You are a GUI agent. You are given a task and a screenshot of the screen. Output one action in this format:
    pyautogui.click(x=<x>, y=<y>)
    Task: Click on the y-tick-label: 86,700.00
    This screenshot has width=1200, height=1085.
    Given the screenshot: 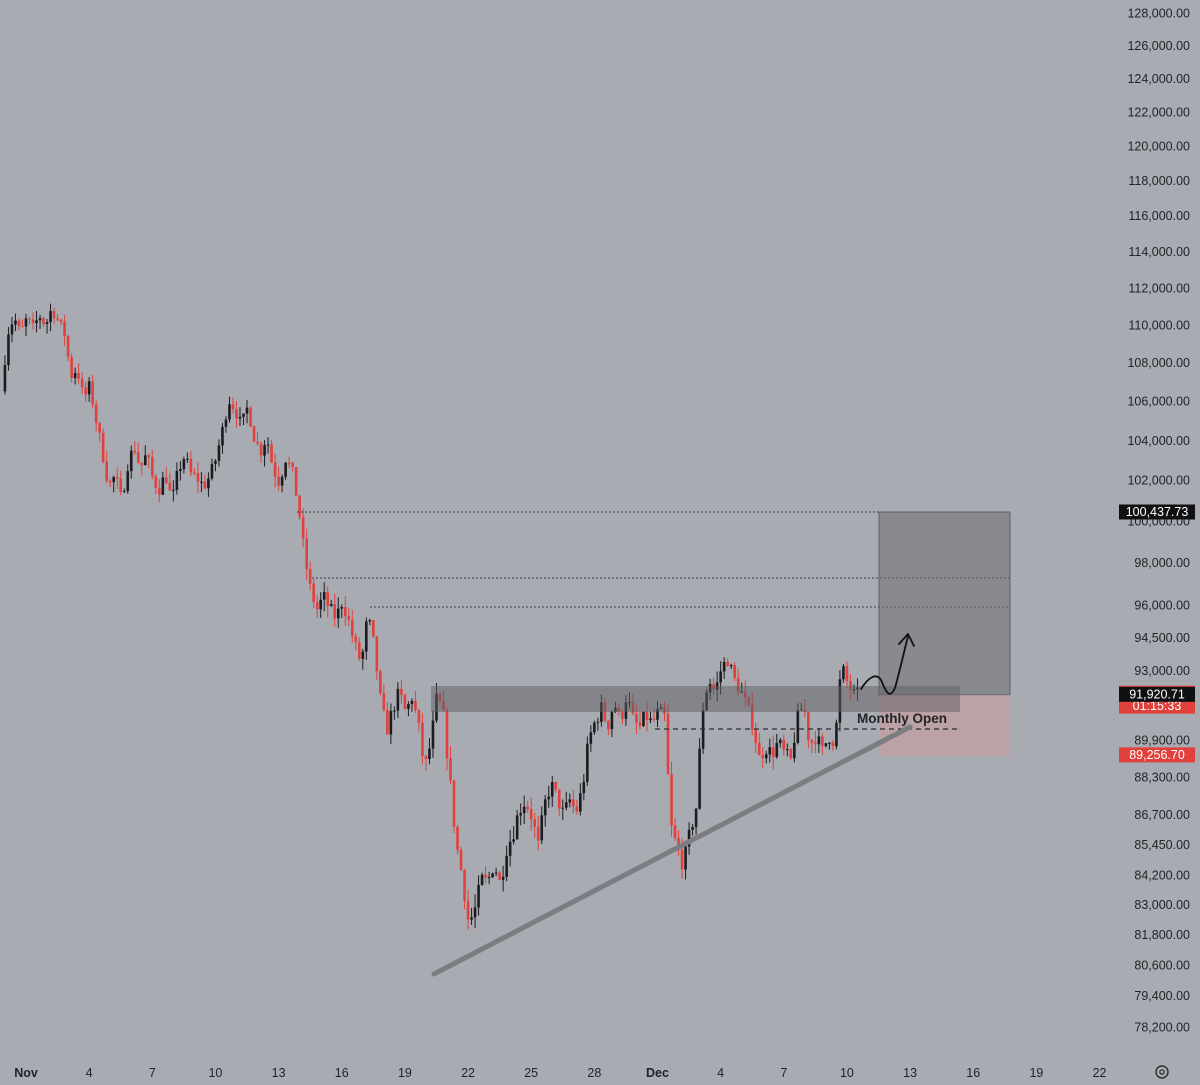 What is the action you would take?
    pyautogui.click(x=1162, y=815)
    